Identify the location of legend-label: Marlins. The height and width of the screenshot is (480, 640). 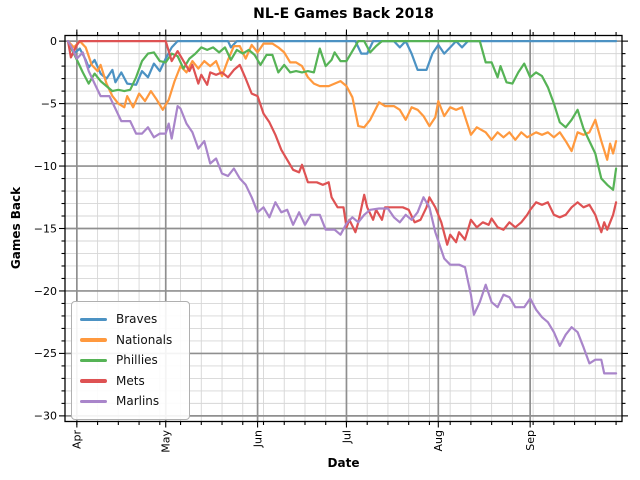
(138, 401).